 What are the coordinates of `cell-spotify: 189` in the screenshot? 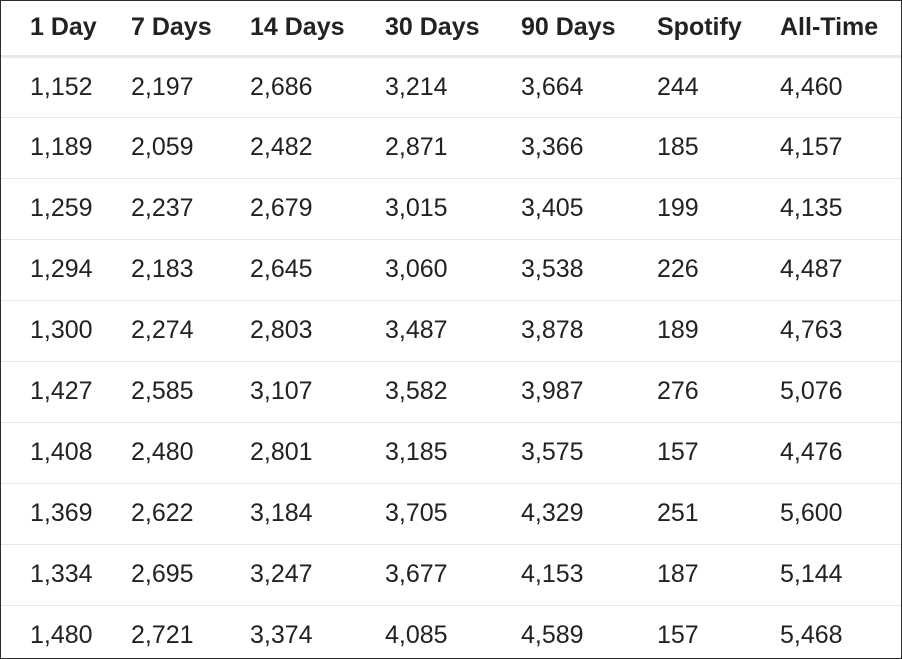 It's located at (689, 331).